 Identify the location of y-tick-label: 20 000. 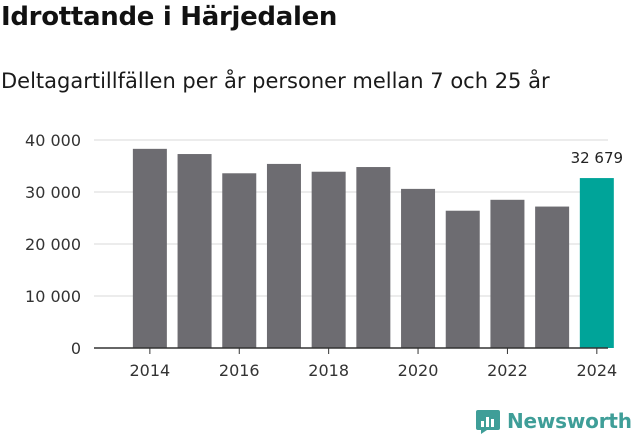
(53, 244).